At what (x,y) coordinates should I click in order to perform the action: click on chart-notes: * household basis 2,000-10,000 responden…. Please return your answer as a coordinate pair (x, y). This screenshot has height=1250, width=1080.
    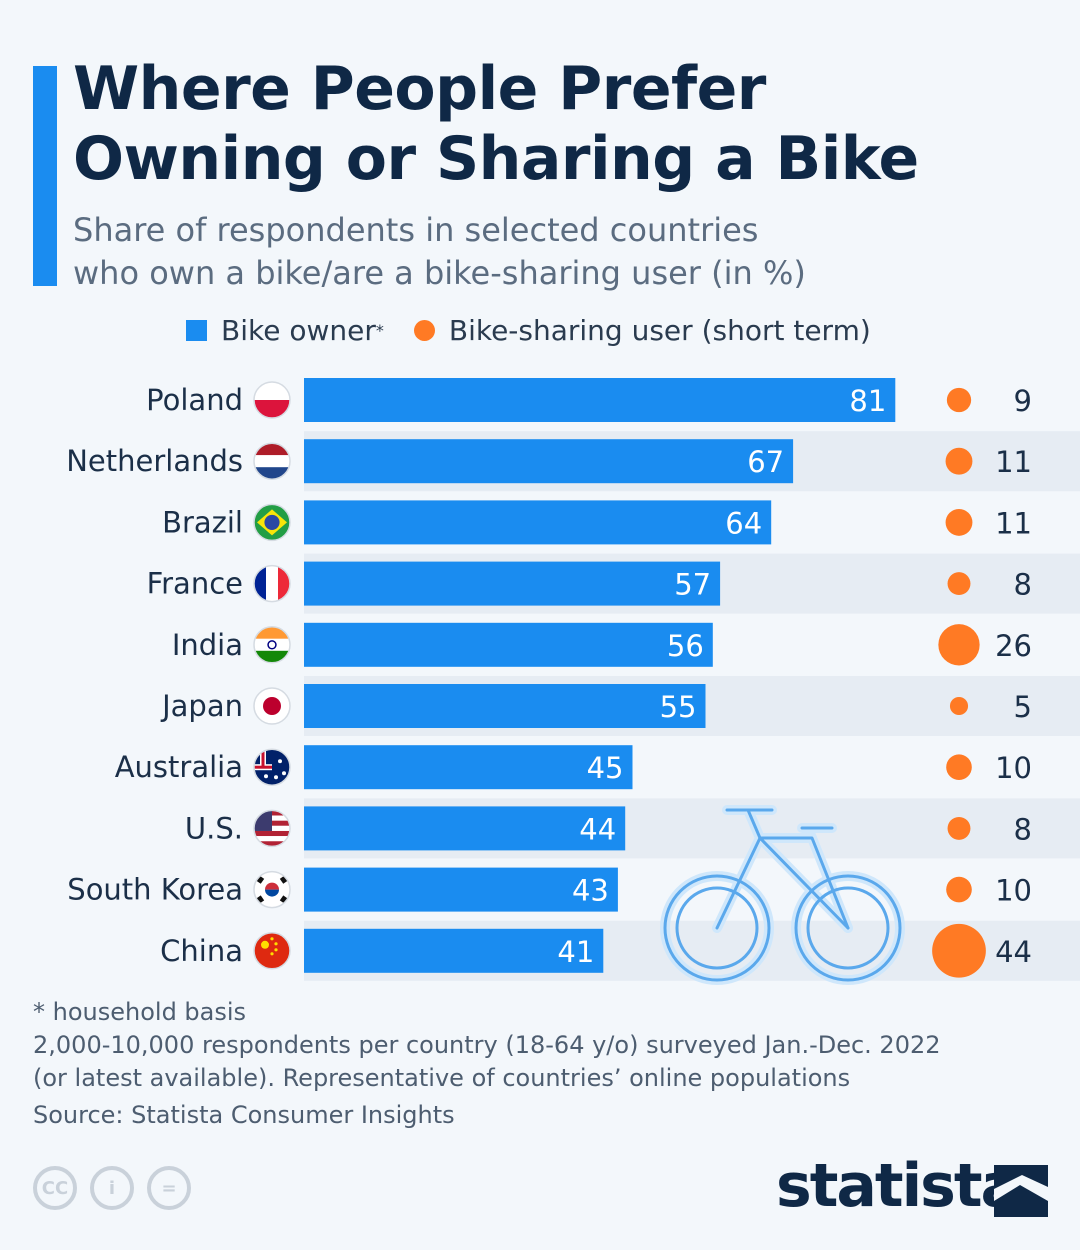
    Looking at the image, I should click on (487, 1064).